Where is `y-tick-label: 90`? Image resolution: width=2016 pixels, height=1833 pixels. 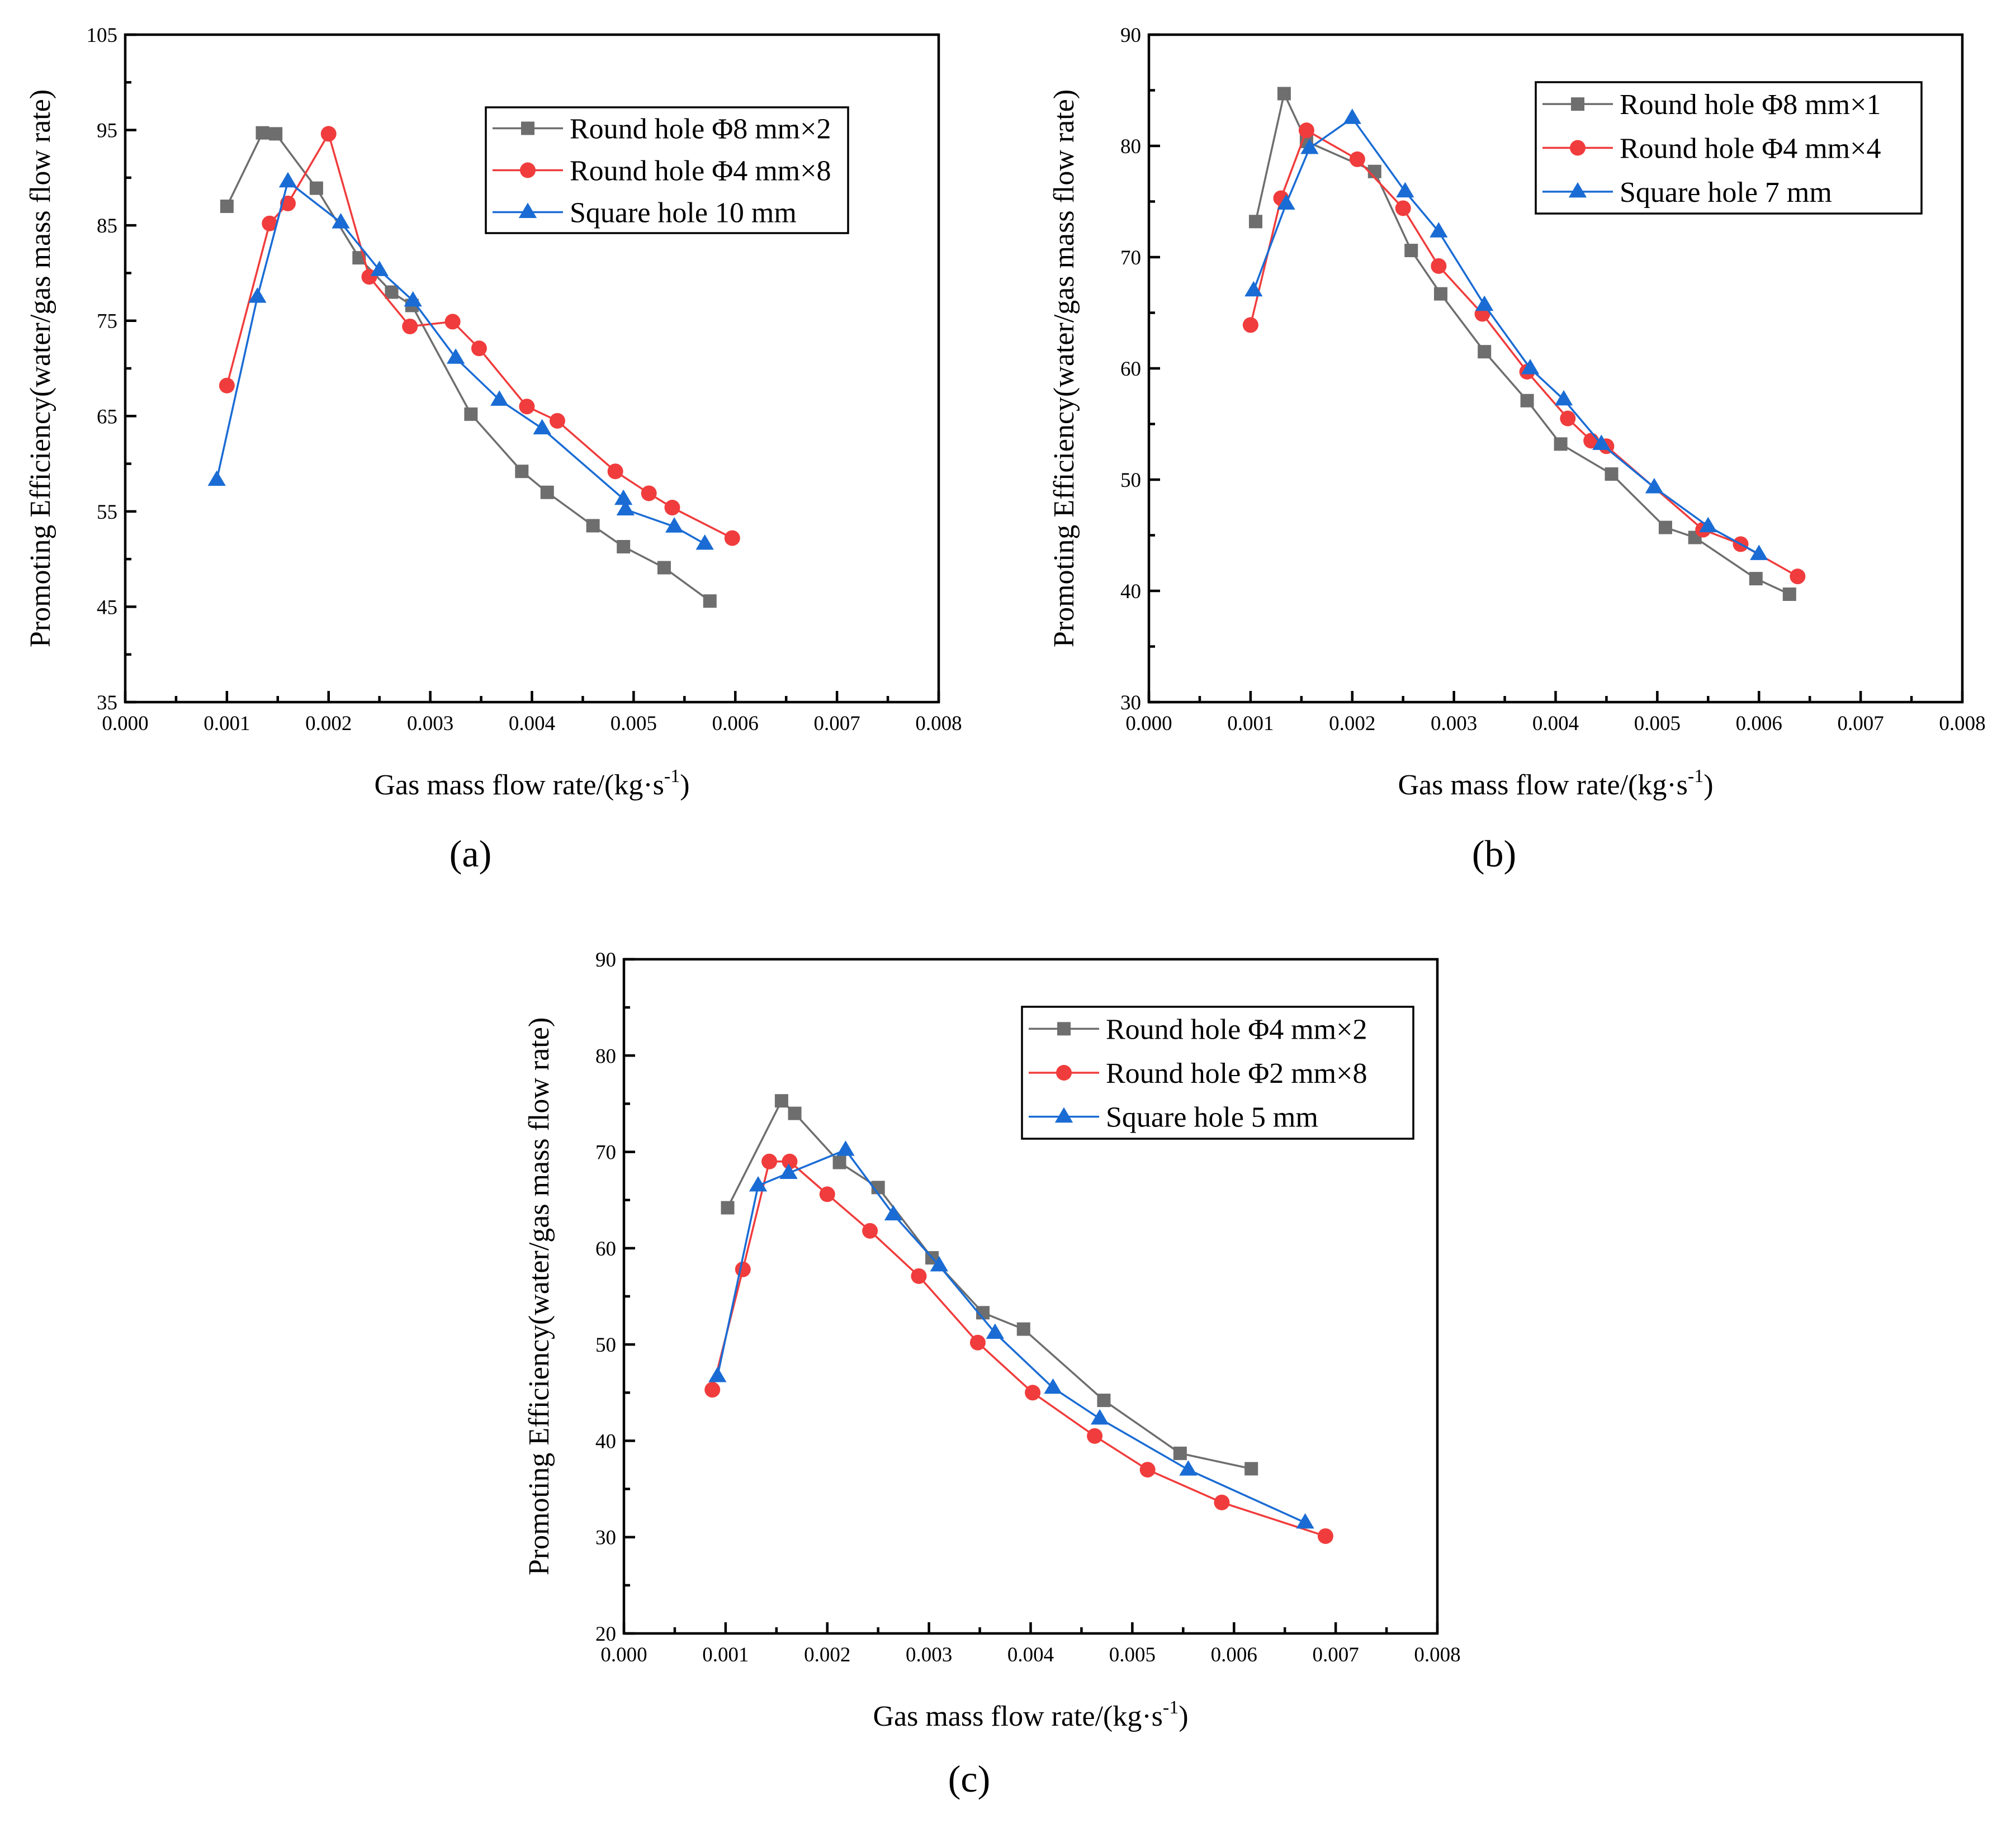 y-tick-label: 90 is located at coordinates (1130, 35).